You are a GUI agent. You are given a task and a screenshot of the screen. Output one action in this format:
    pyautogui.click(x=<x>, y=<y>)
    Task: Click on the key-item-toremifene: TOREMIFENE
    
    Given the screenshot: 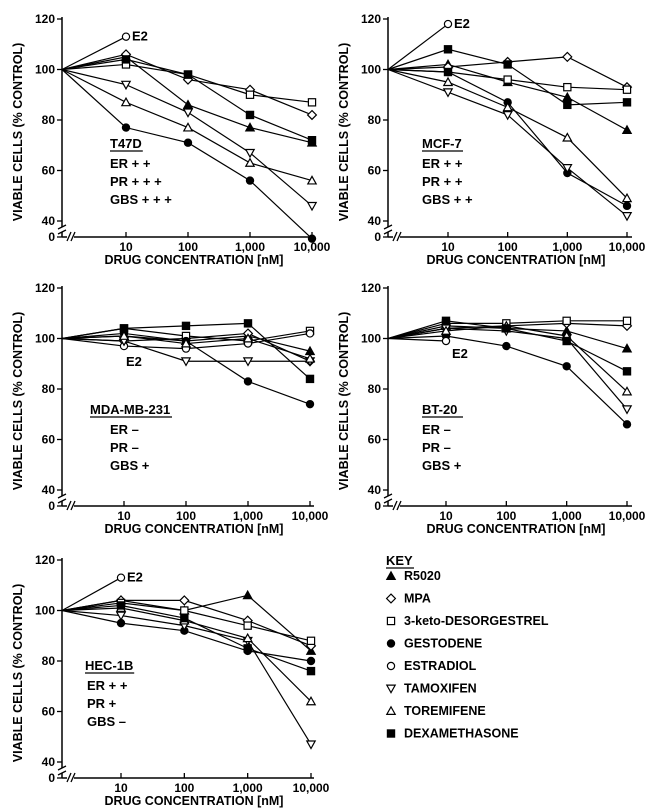 What is the action you would take?
    pyautogui.click(x=435, y=711)
    